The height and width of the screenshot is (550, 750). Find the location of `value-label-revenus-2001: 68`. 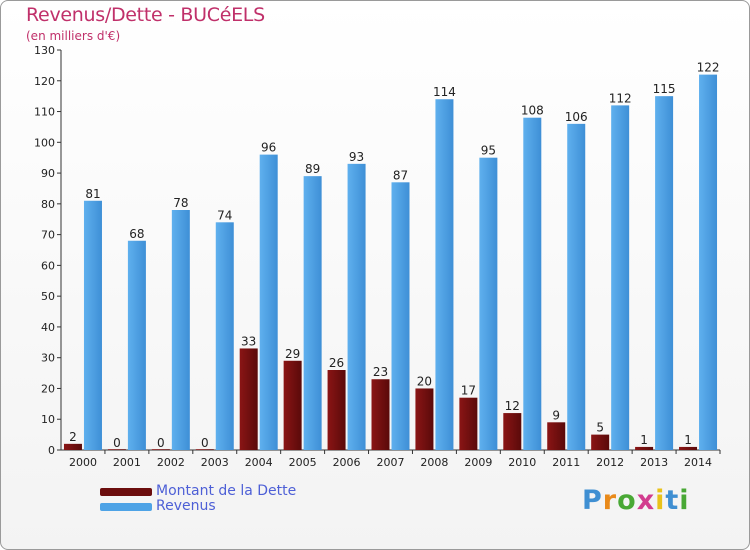

value-label-revenus-2001: 68 is located at coordinates (136, 234).